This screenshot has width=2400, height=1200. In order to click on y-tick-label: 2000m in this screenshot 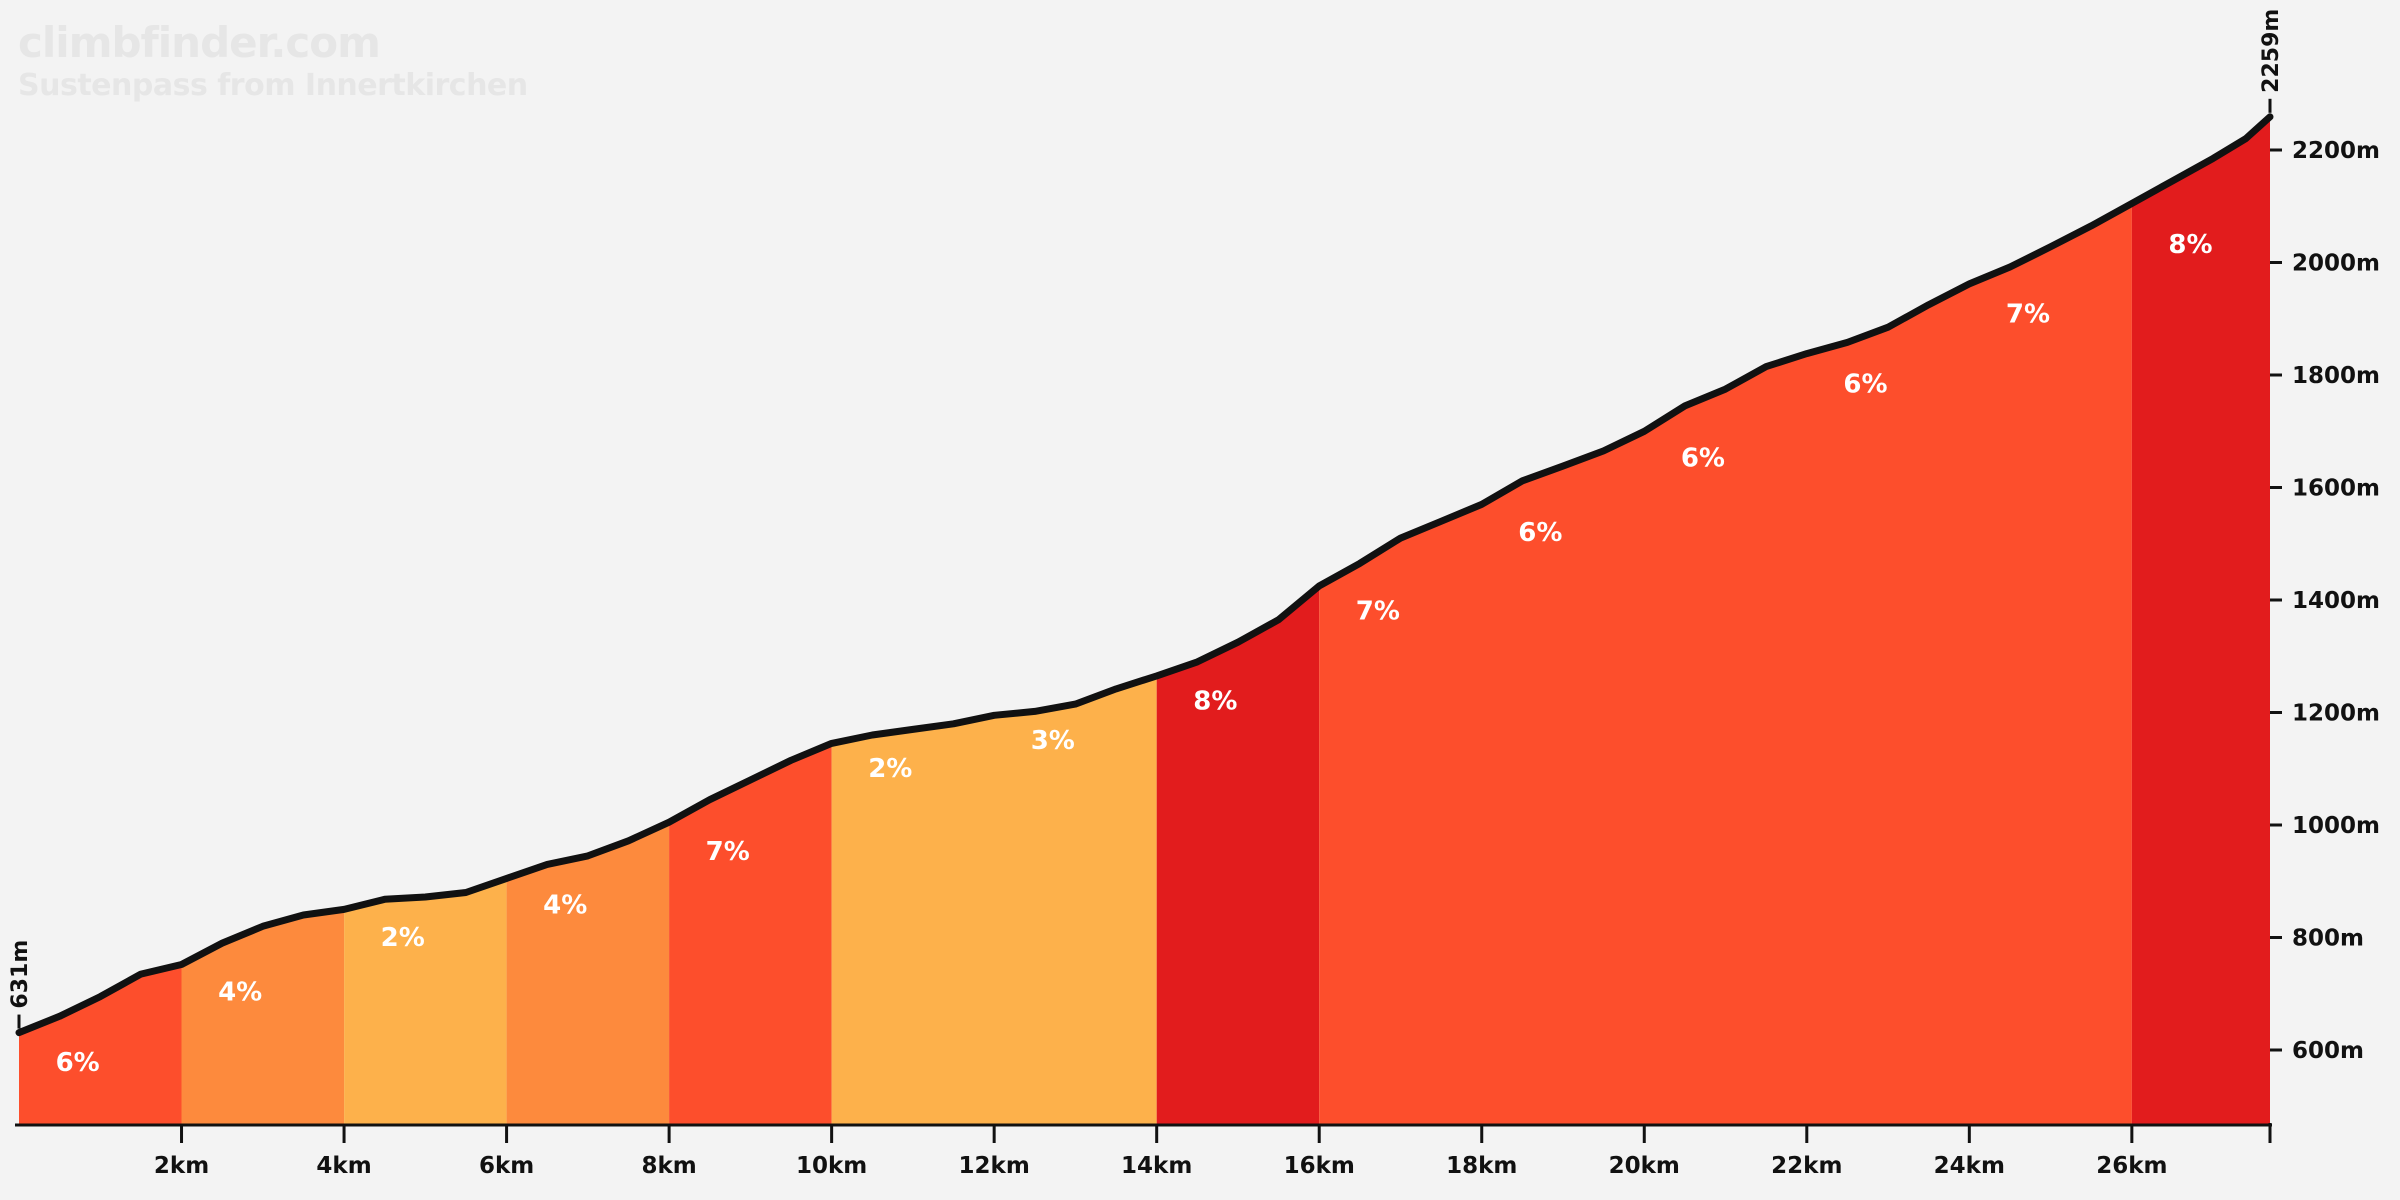, I will do `click(2336, 264)`.